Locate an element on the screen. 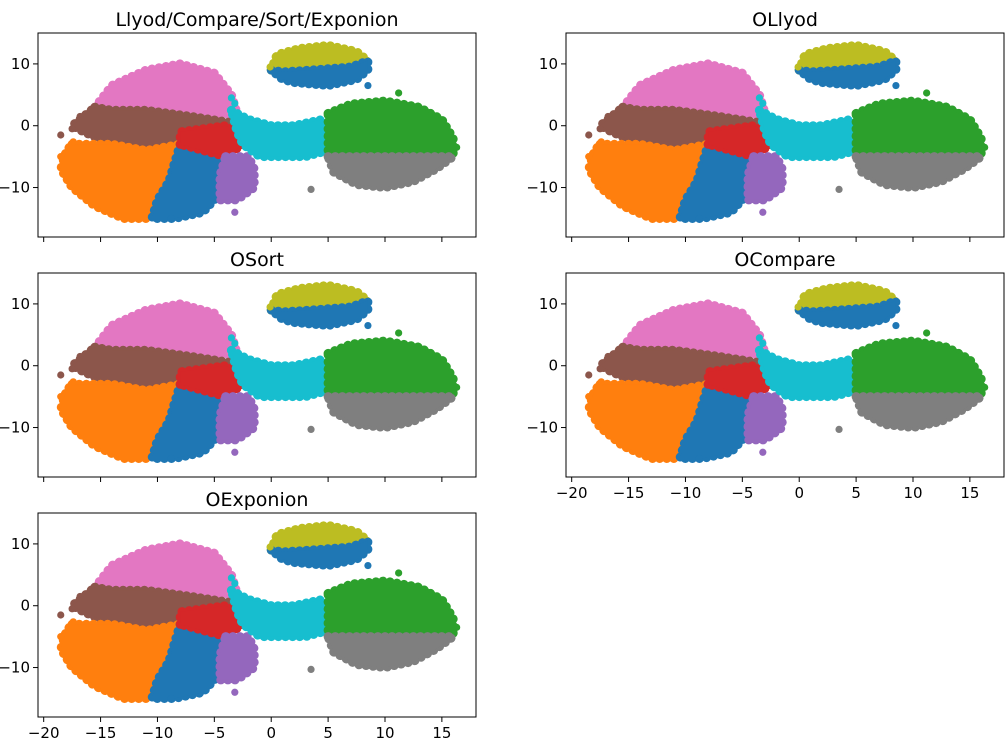  x-tick-label: −10 is located at coordinates (158, 733).